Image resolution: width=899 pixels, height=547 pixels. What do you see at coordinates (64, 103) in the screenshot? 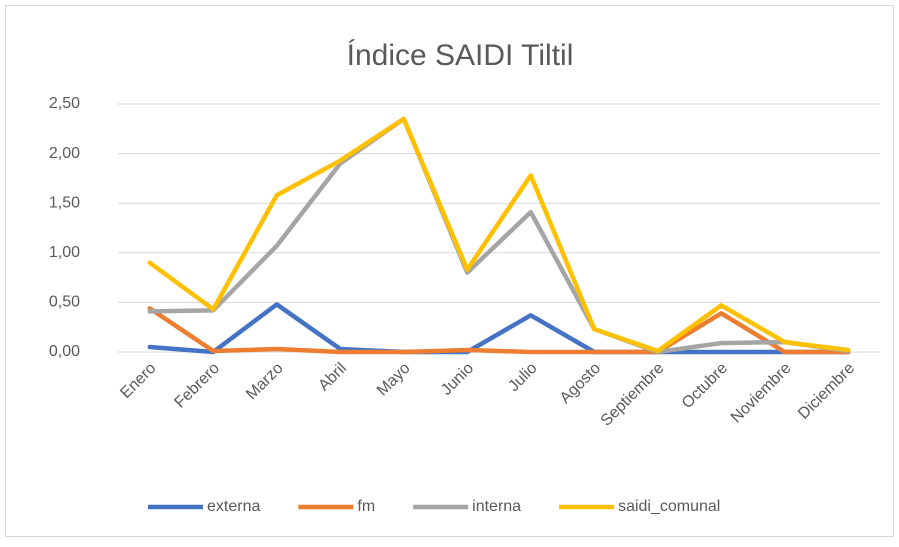
I see `y-tick-label: 2,50` at bounding box center [64, 103].